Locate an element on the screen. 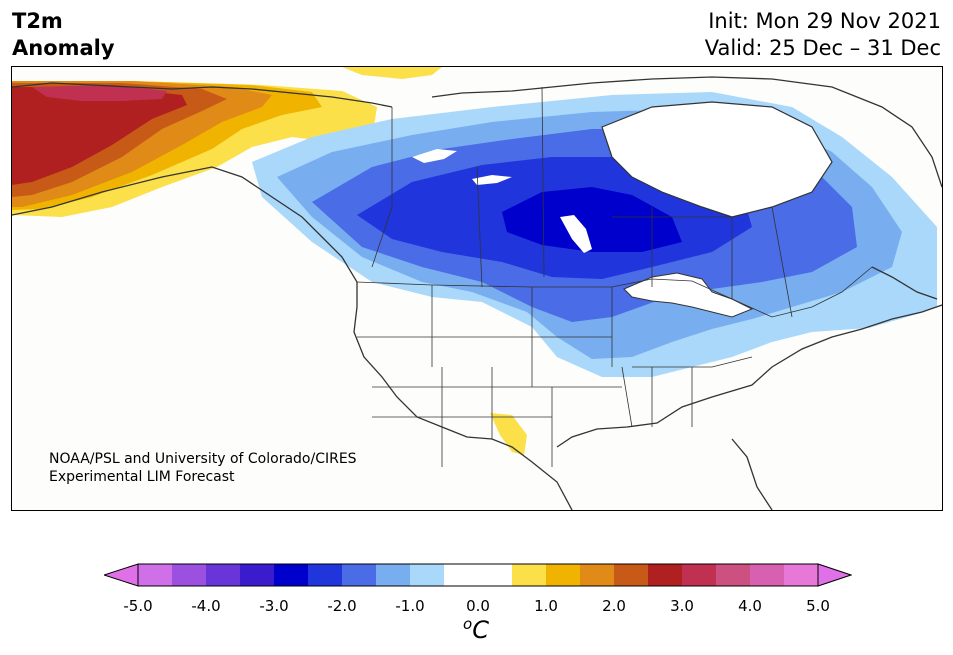 The width and height of the screenshot is (953, 655). unit-celsius: C is located at coordinates (480, 630).